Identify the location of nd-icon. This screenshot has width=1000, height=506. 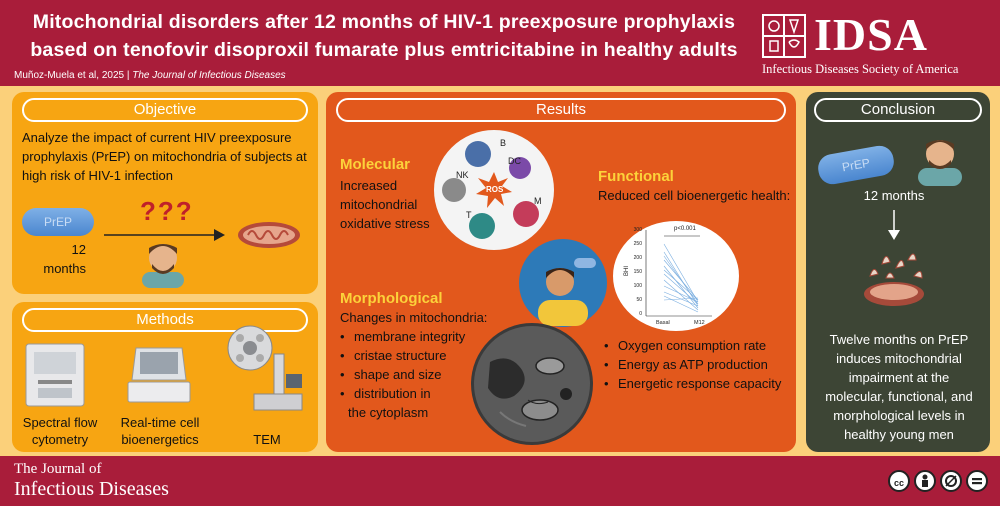
(951, 481).